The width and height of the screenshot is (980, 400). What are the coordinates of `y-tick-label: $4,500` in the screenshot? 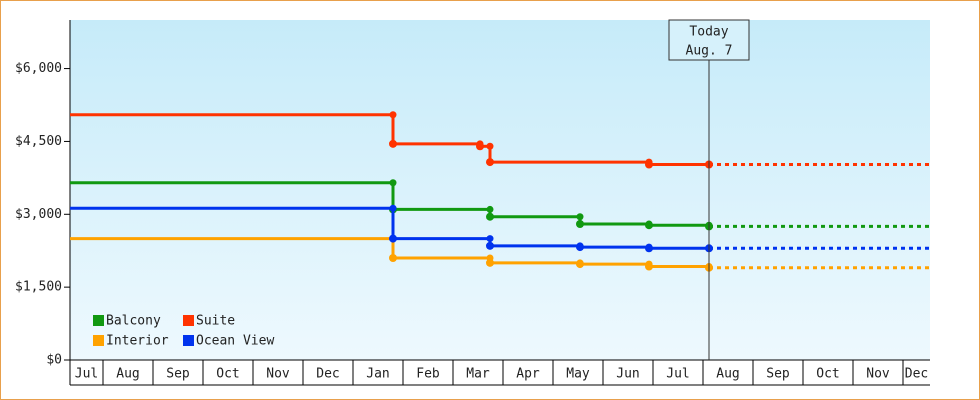 It's located at (38, 141).